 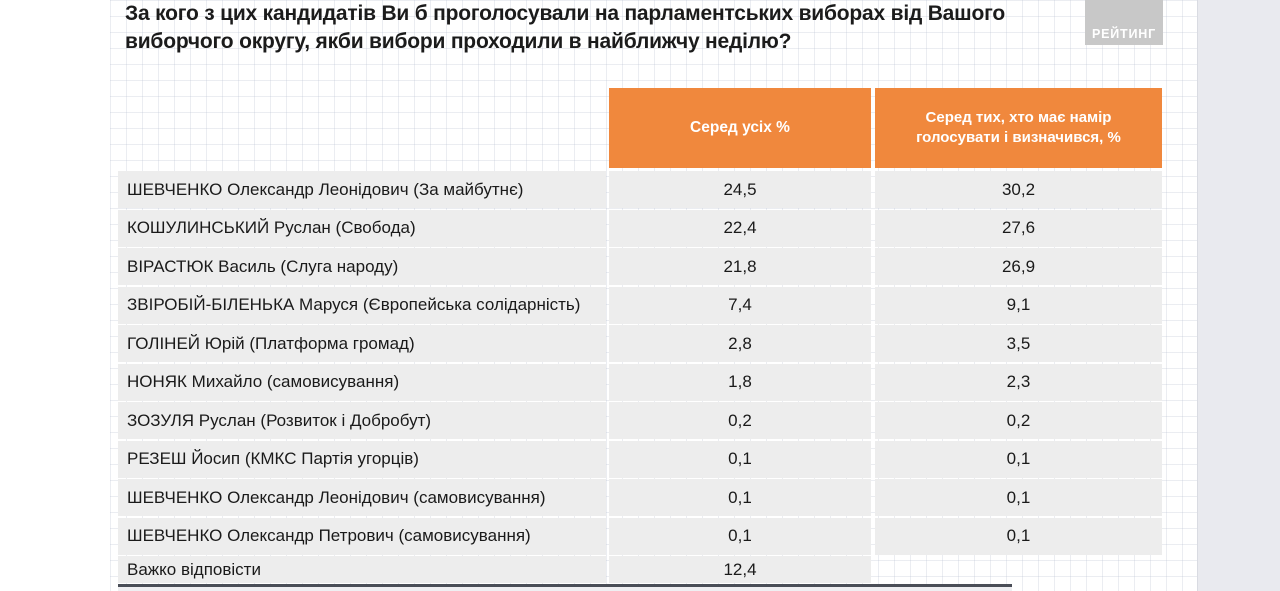 I want to click on value-among-all-cell: 12,4, so click(x=740, y=569).